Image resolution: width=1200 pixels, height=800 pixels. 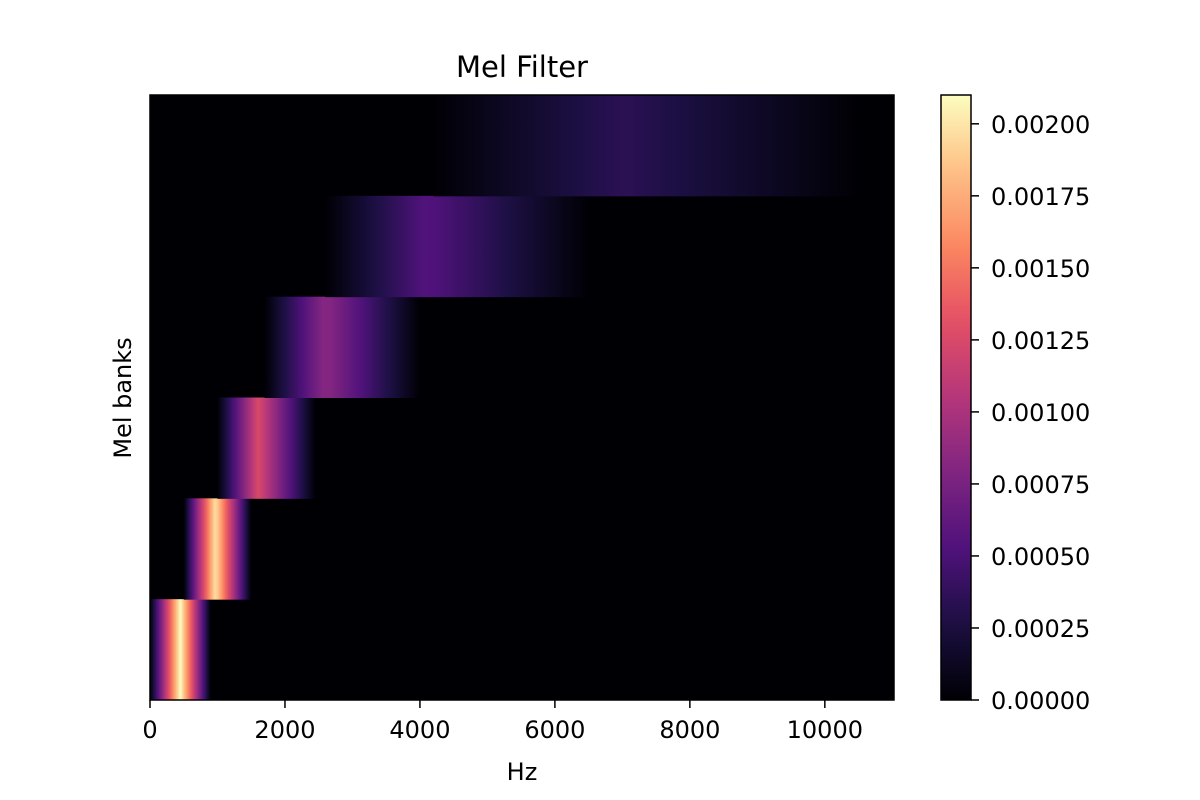 What do you see at coordinates (1040, 629) in the screenshot?
I see `colorbar-tick-label: 0.00025` at bounding box center [1040, 629].